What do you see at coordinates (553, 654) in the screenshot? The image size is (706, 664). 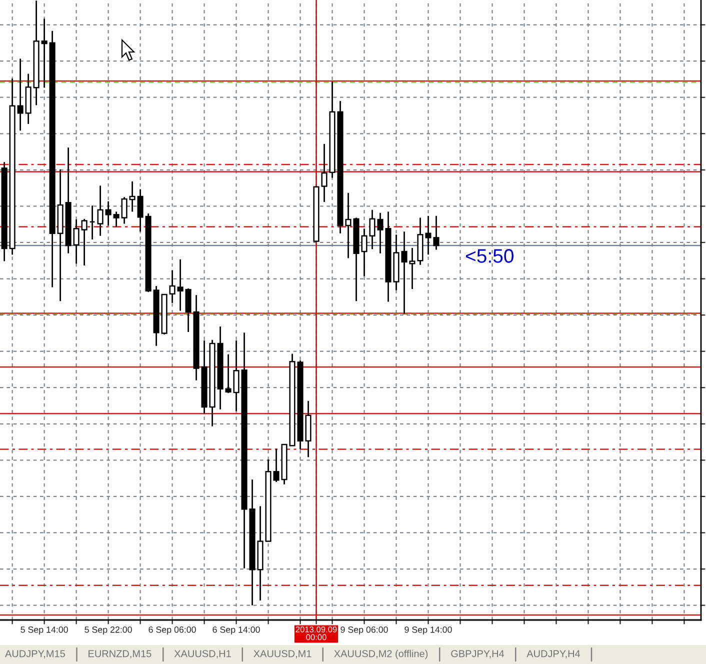 I see `text: AUDJPY,H4` at bounding box center [553, 654].